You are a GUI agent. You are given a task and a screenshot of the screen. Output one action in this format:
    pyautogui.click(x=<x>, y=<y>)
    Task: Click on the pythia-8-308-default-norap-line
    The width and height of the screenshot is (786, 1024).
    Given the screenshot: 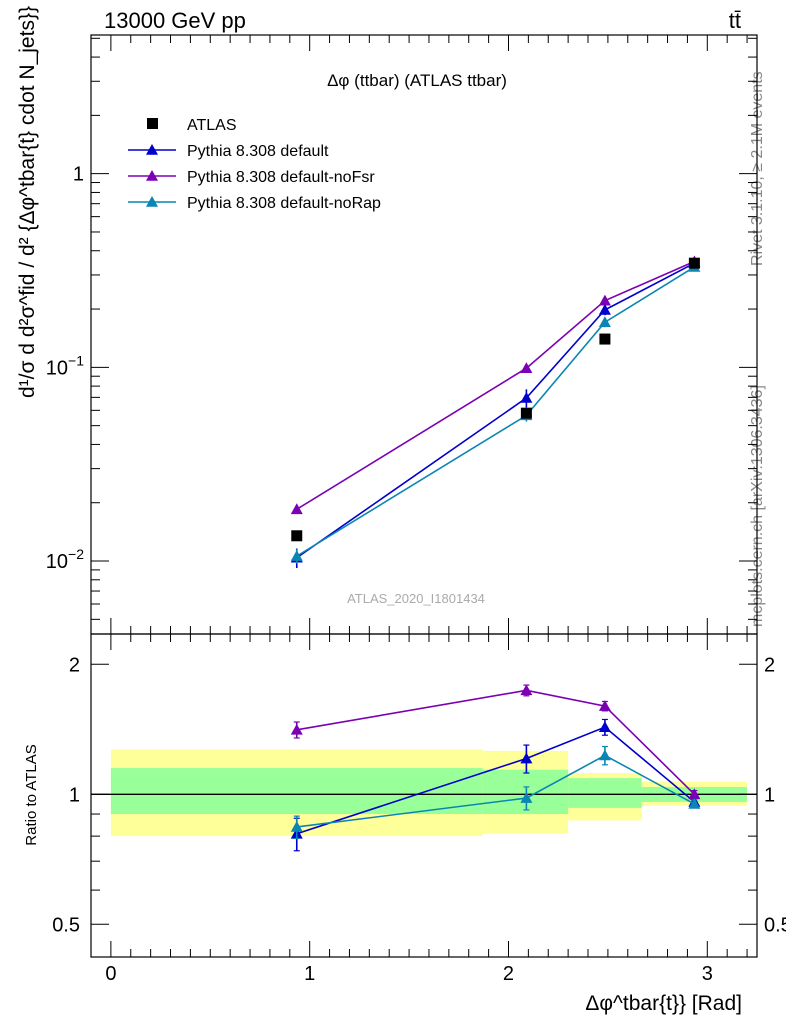 What is the action you would take?
    pyautogui.click(x=495, y=411)
    